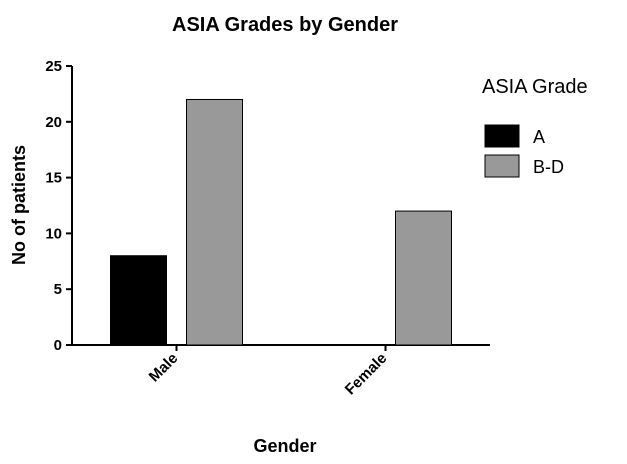 This screenshot has width=627, height=464. Describe the element at coordinates (502, 166) in the screenshot. I see `legend-swatch-b-d` at that location.